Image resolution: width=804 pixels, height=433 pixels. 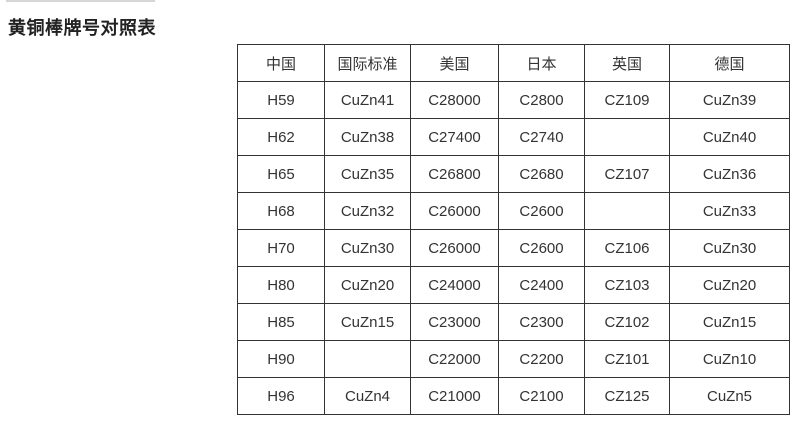 What do you see at coordinates (281, 137) in the screenshot?
I see `table-cell: H62` at bounding box center [281, 137].